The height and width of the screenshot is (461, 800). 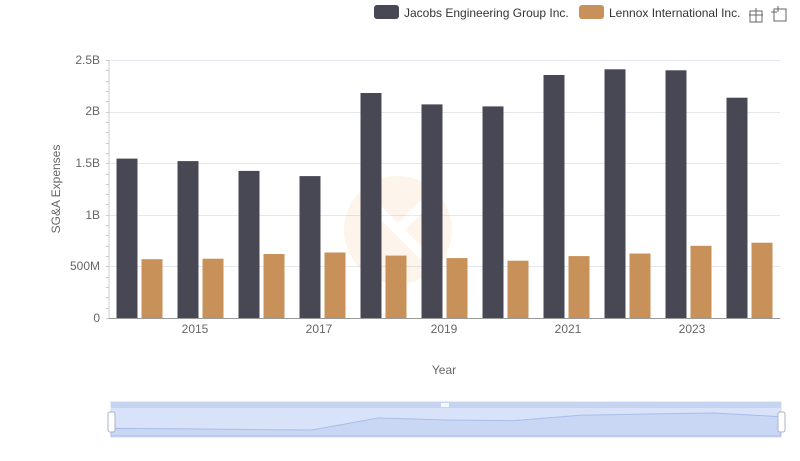 What do you see at coordinates (85, 266) in the screenshot?
I see `y-tick-label: 500M` at bounding box center [85, 266].